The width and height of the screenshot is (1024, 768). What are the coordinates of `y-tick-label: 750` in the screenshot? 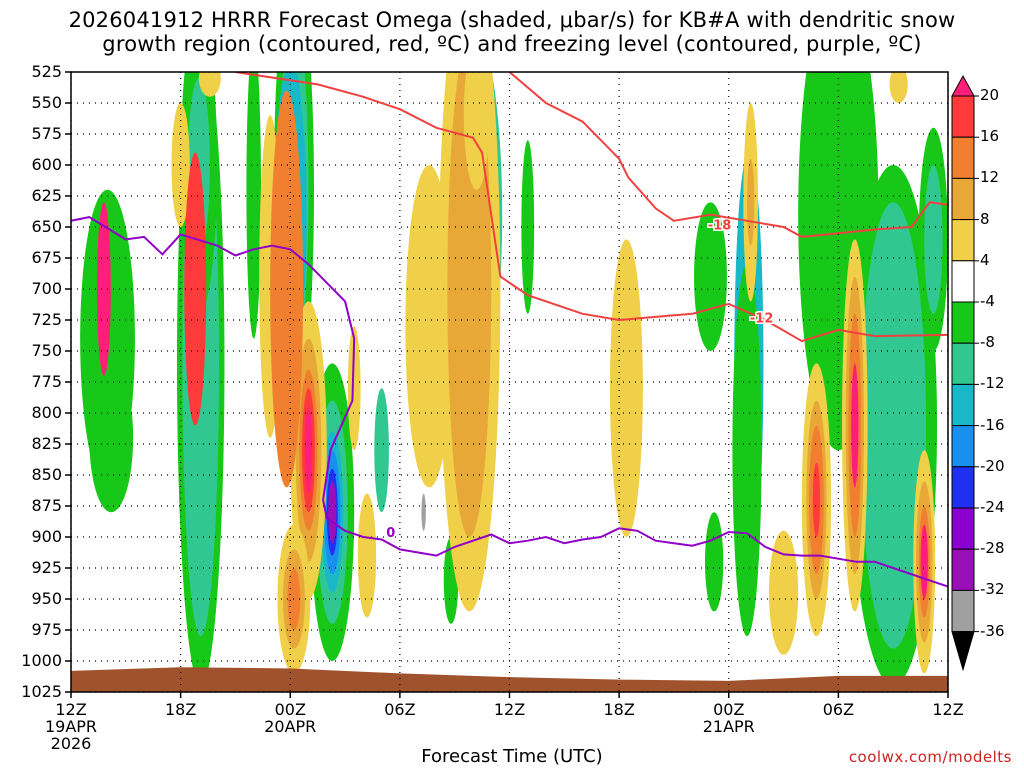 It's located at (46, 350).